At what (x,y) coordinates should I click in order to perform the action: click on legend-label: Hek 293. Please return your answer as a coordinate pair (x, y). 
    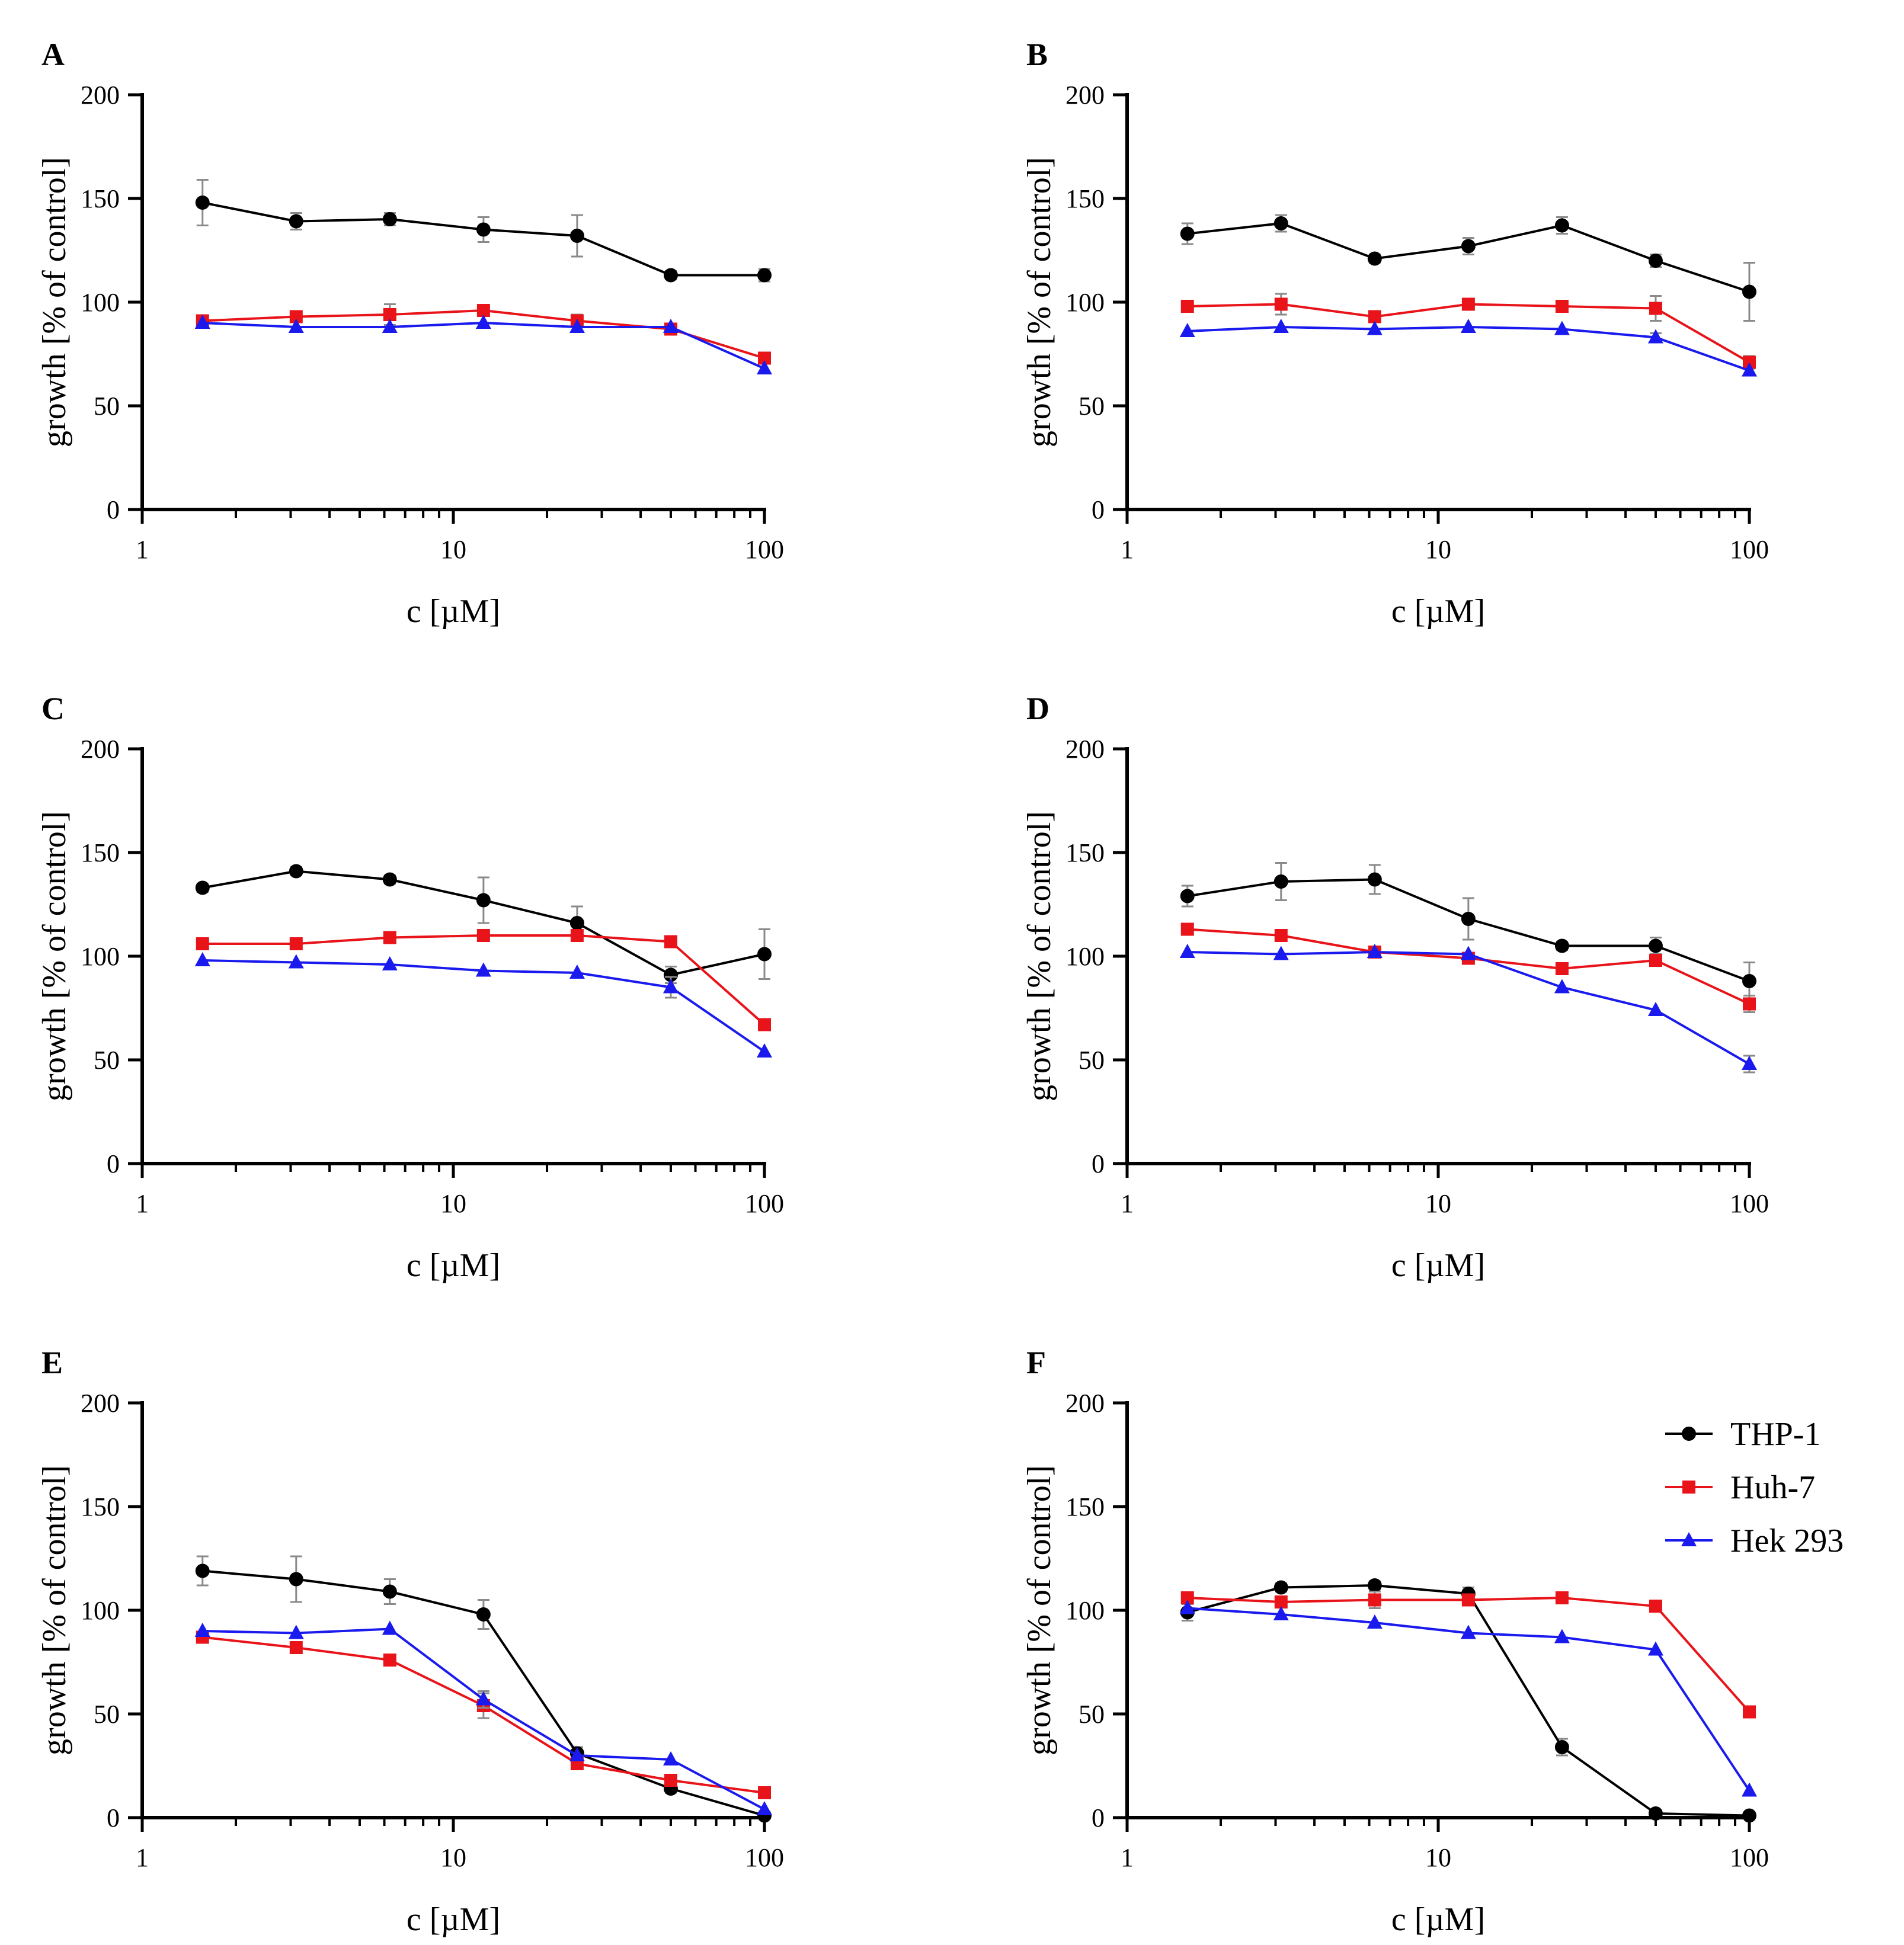
    Looking at the image, I should click on (1787, 1541).